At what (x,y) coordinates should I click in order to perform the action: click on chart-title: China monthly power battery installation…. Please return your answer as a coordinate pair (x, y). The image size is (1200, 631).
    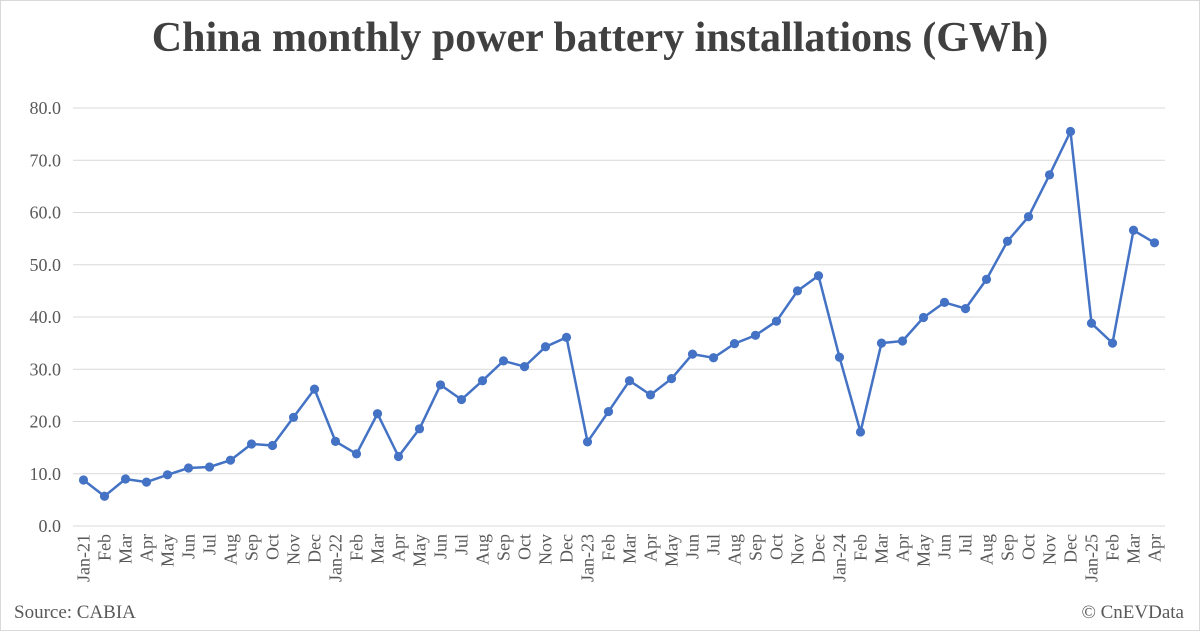
    Looking at the image, I should click on (600, 38).